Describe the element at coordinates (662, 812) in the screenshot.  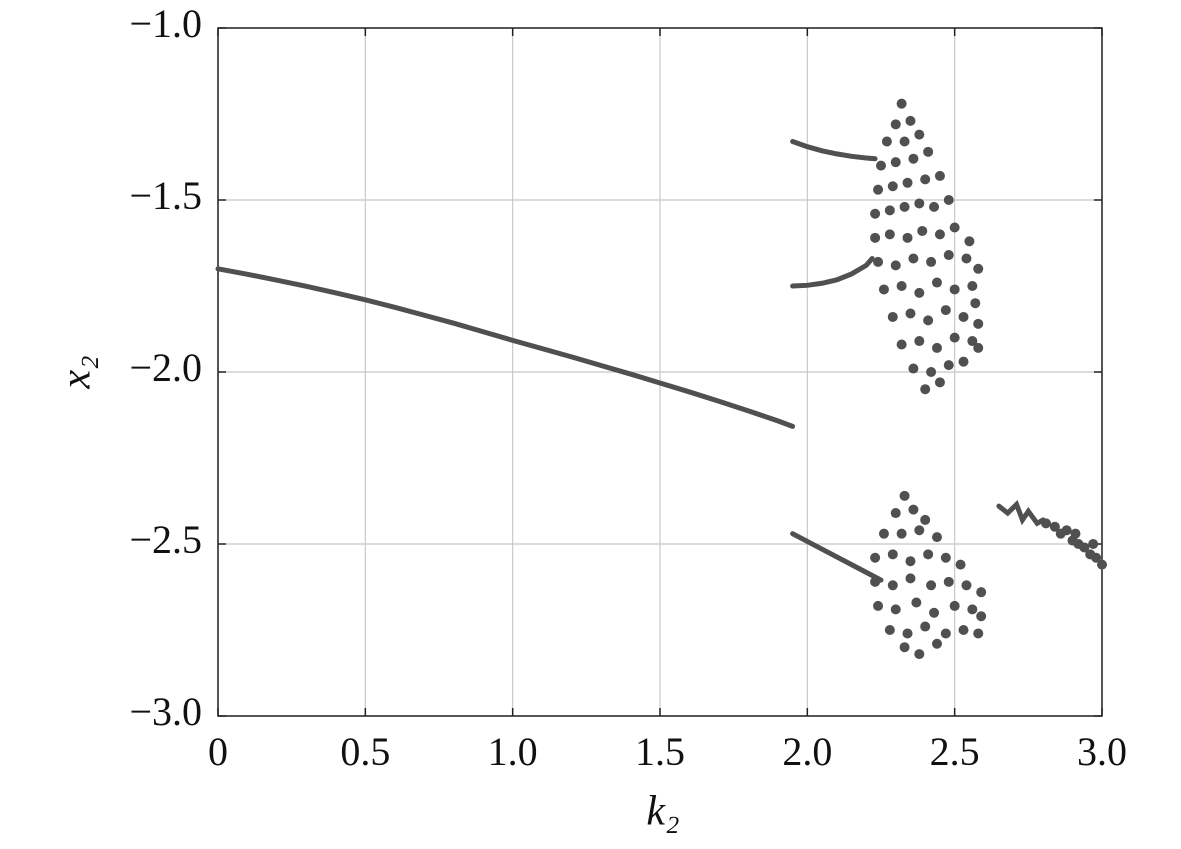
I see `x-axis-label: k₂` at that location.